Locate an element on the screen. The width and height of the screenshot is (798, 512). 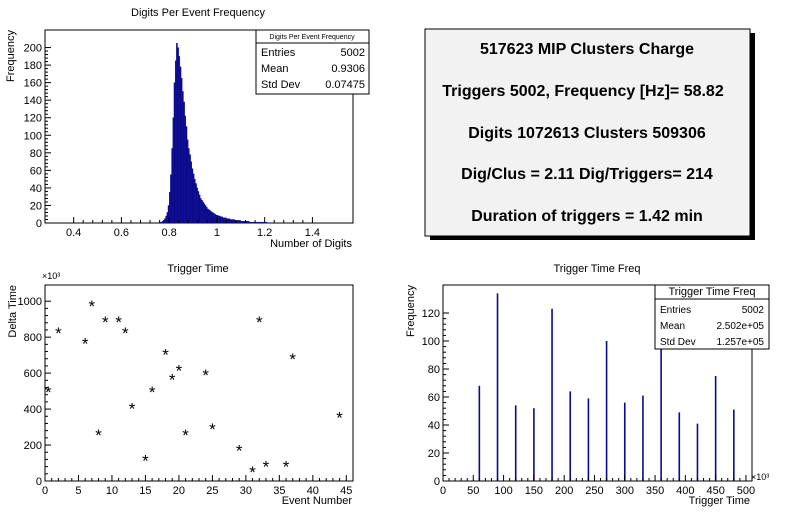
y-tick-label: 800 is located at coordinates (33, 338).